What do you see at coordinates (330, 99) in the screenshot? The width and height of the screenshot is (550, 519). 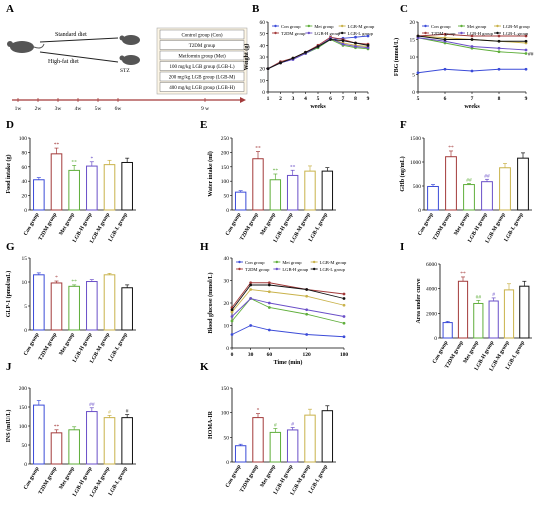 I see `x-tick-label: 6` at bounding box center [330, 99].